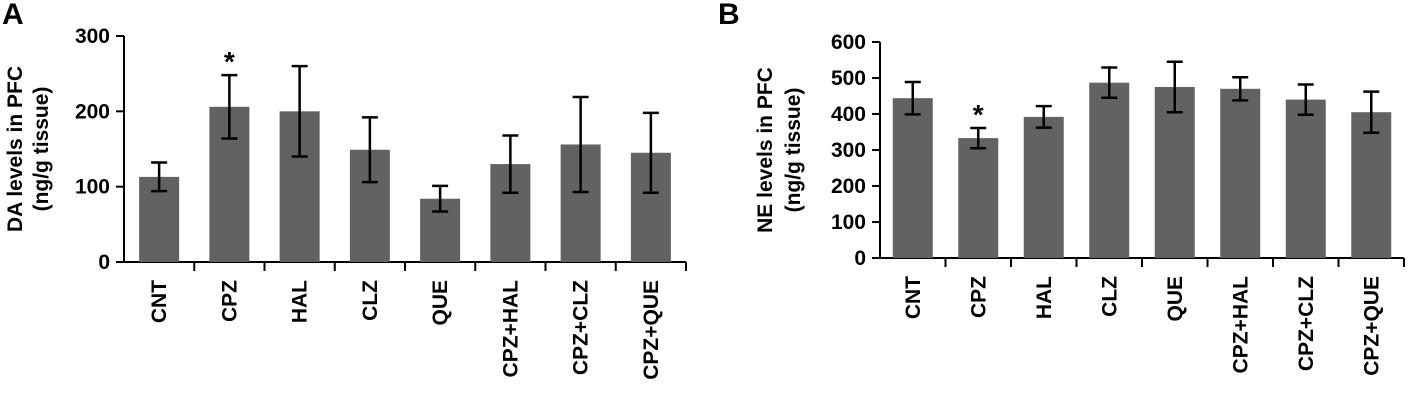 The height and width of the screenshot is (402, 1418). I want to click on panel-a-category-label: CPZ+CLZ, so click(581, 327).